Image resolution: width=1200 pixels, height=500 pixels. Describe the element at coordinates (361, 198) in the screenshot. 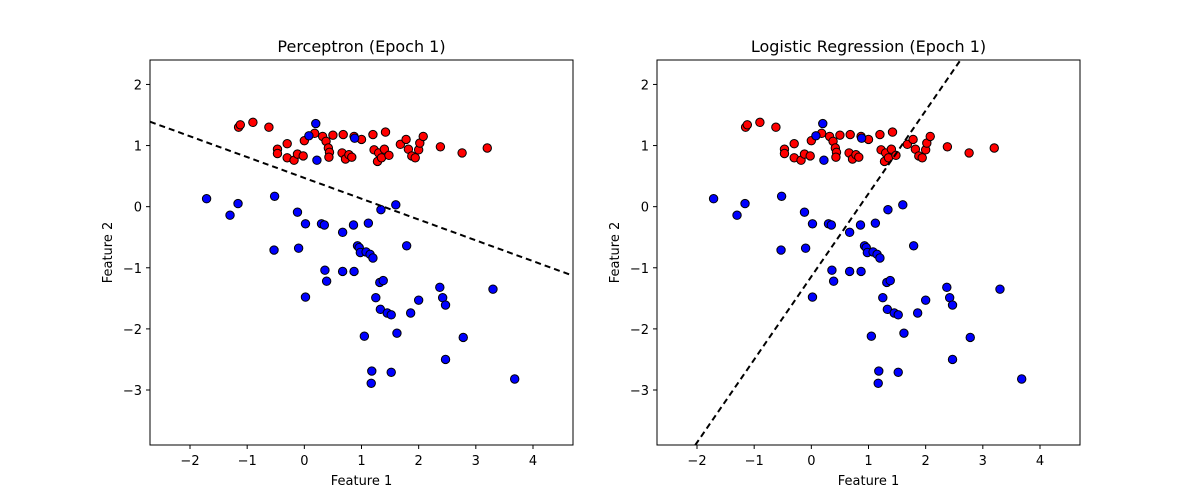

I see `decision-boundary-line` at that location.